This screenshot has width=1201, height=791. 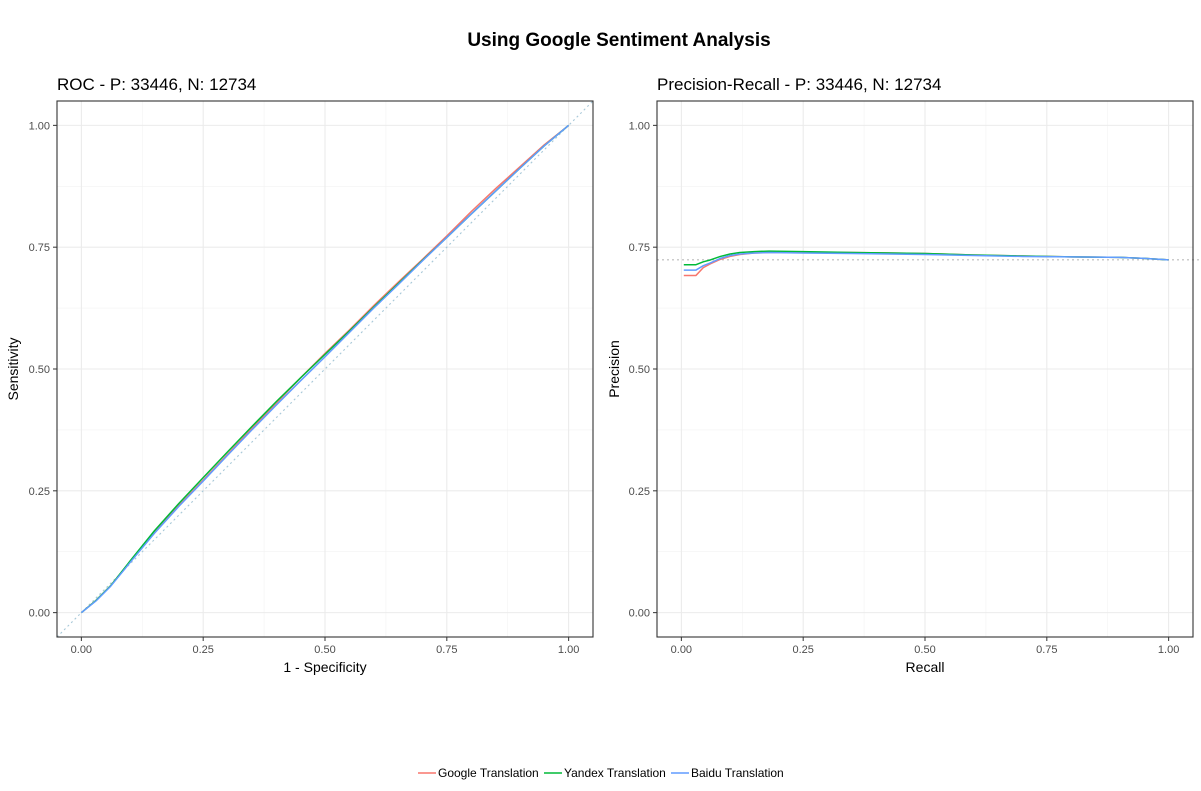 What do you see at coordinates (639, 492) in the screenshot?
I see `pr-y-tick-label: 0.25` at bounding box center [639, 492].